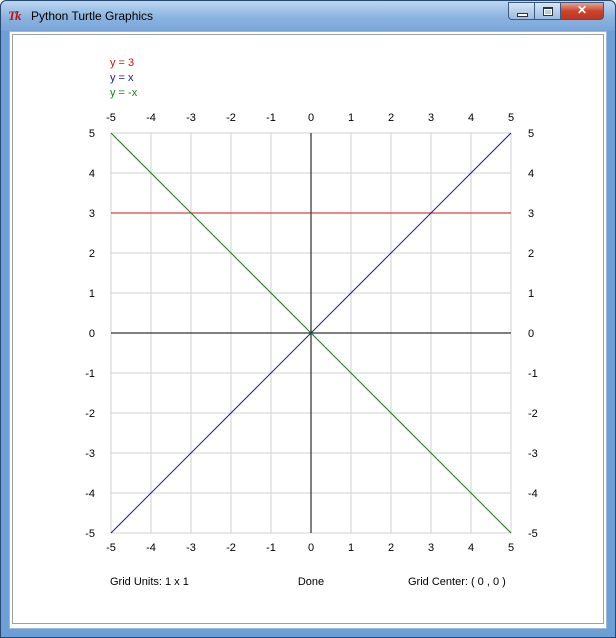  I want to click on x-tick-labels-bottom: -5 -4 -3 -2 -1 0 1 2 3 4 5, so click(310, 548).